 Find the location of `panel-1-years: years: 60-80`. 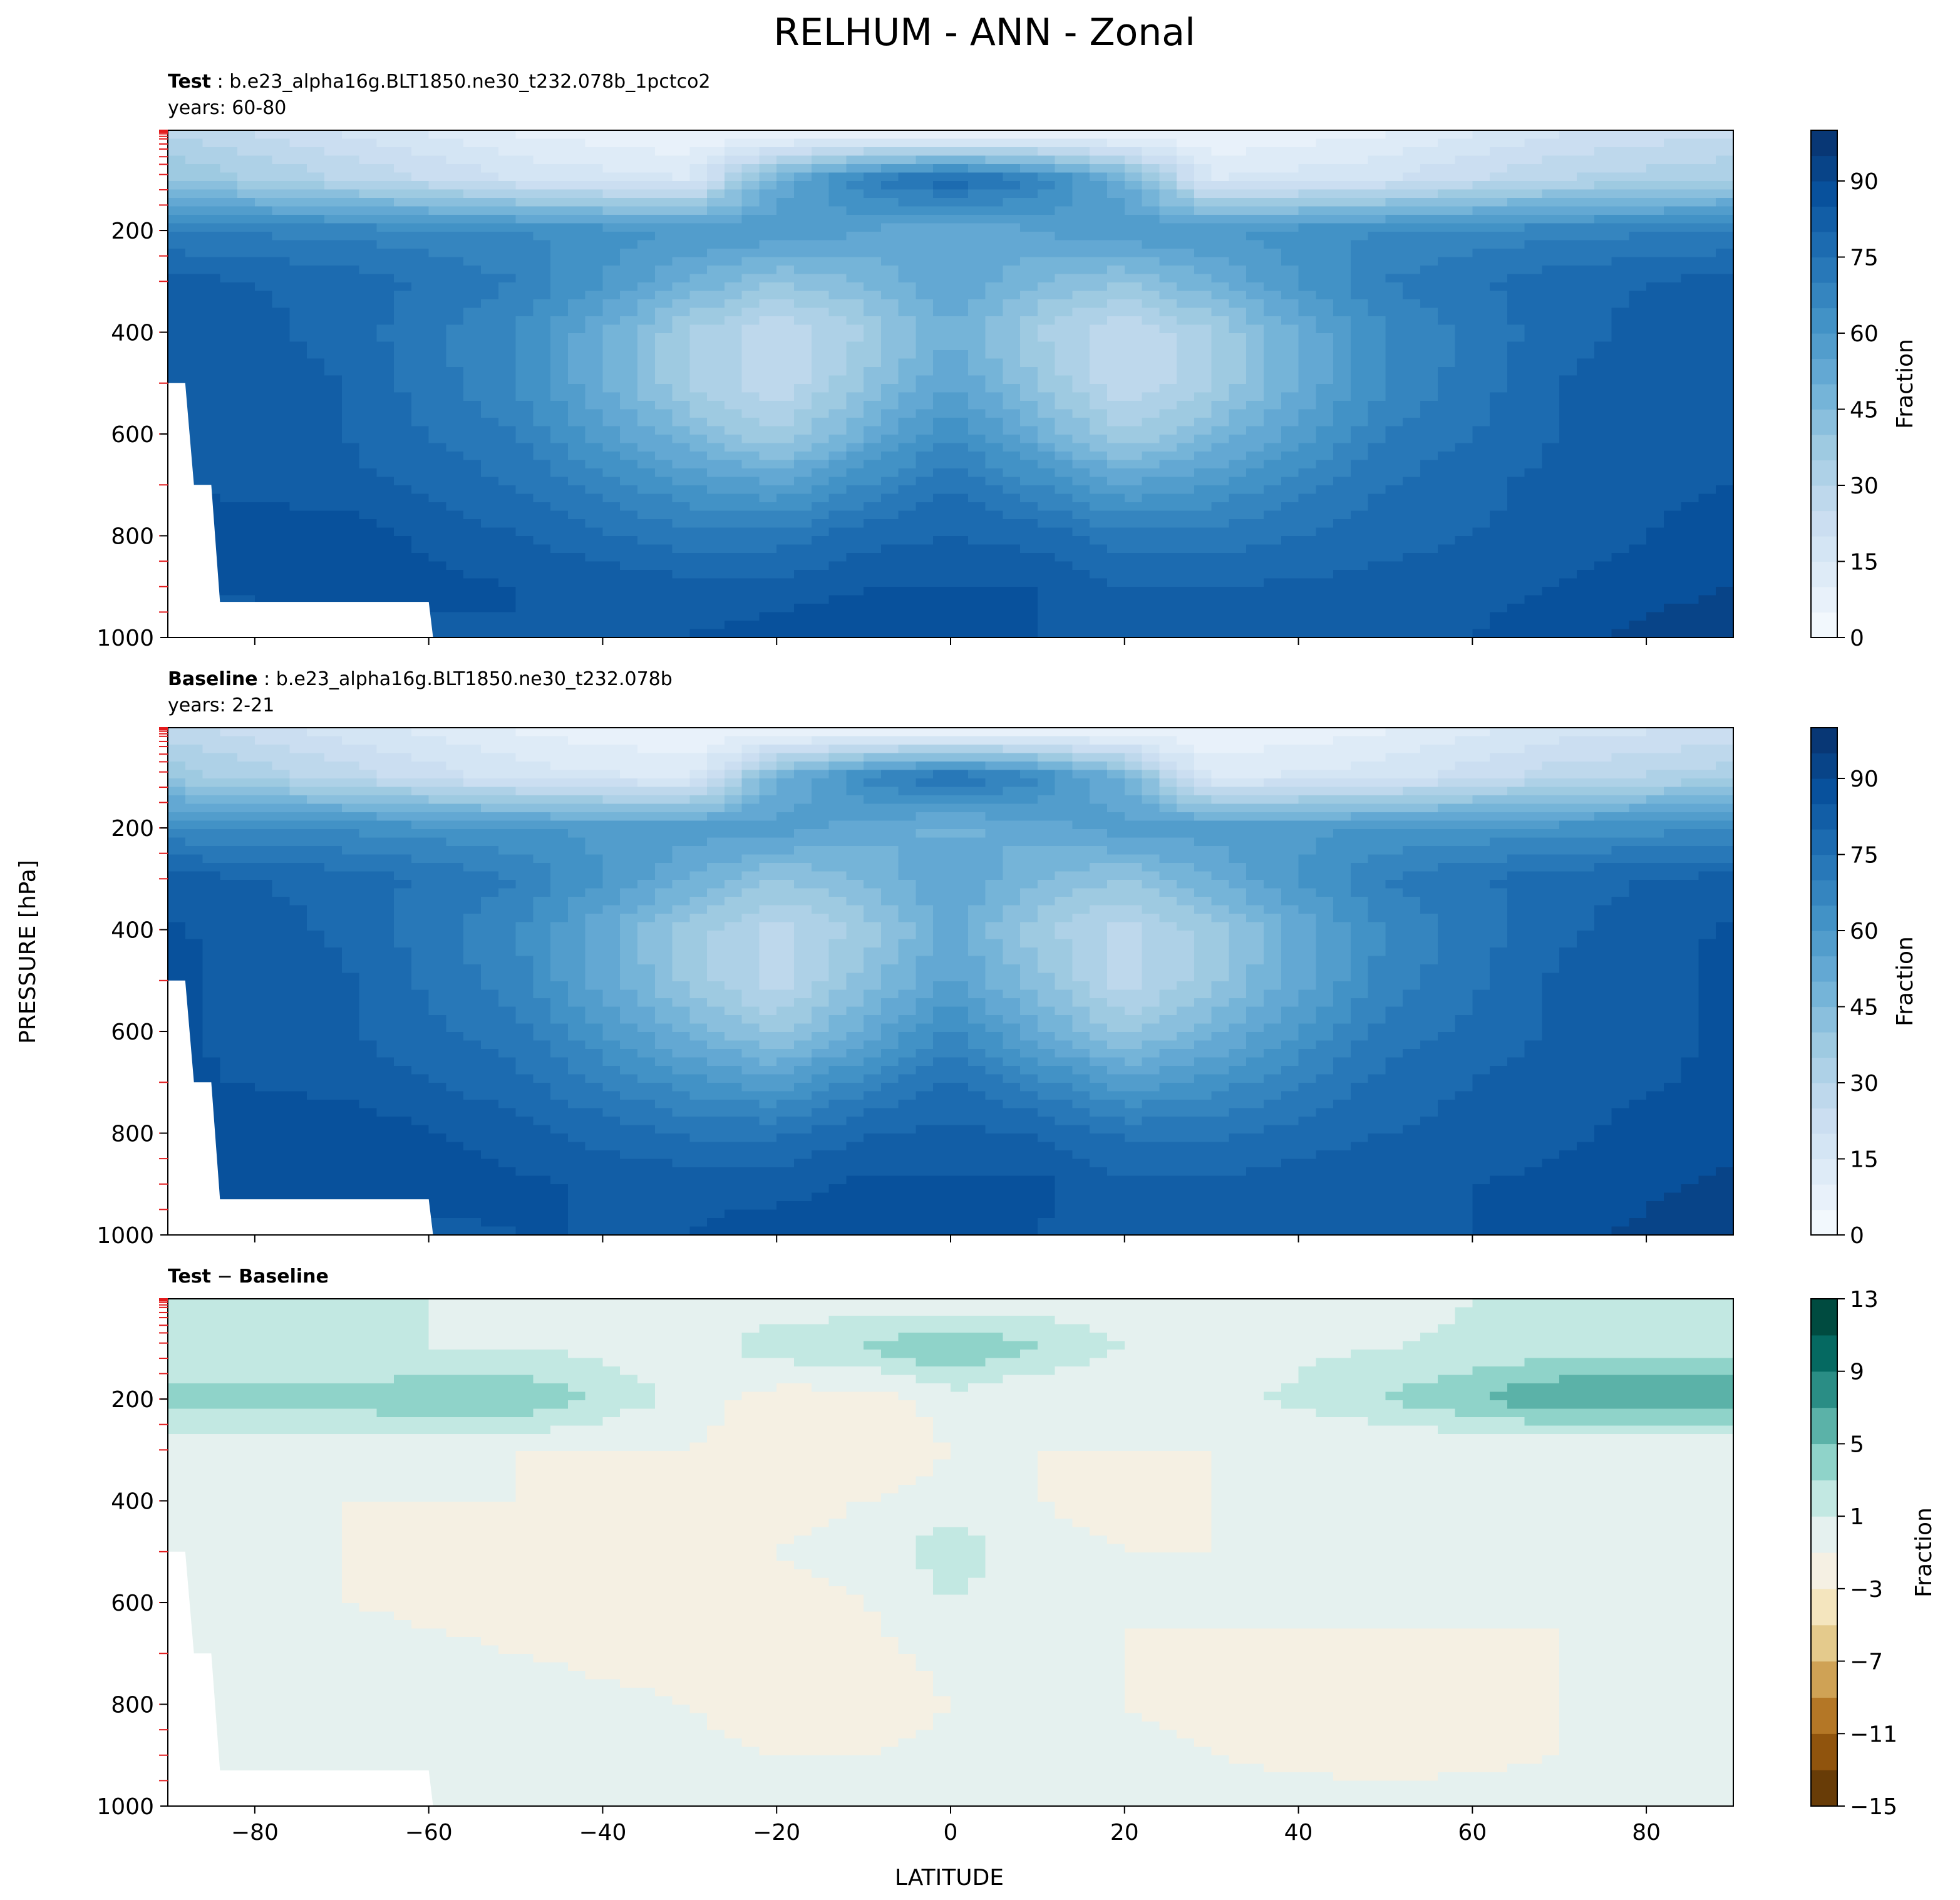

panel-1-years: years: 60-80 is located at coordinates (227, 108).